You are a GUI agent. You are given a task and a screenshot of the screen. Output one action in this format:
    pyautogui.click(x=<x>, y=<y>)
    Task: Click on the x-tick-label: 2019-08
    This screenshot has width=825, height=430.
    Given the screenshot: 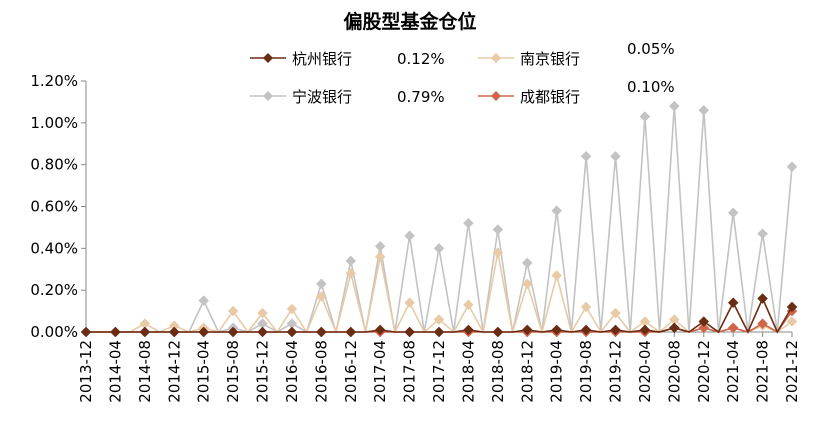 What is the action you would take?
    pyautogui.click(x=586, y=371)
    